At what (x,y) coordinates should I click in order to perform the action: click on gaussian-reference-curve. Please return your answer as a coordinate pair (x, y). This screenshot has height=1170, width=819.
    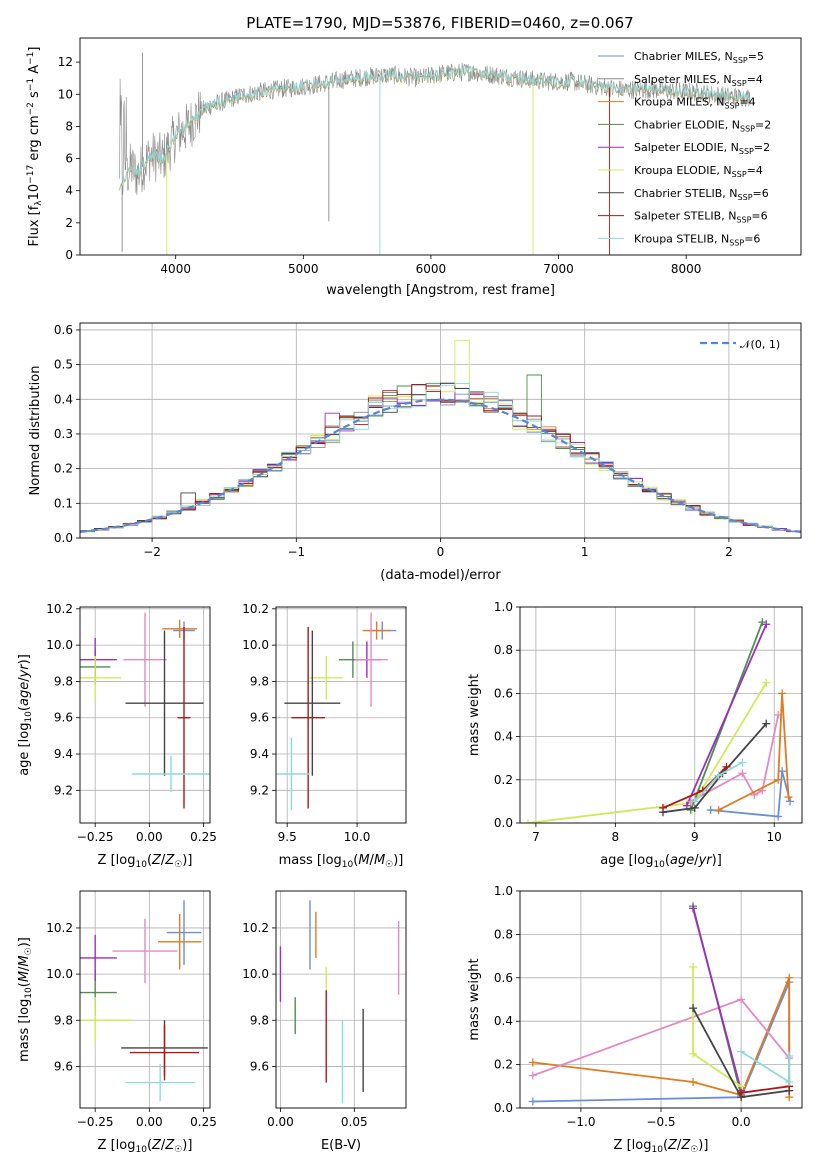
    Looking at the image, I should click on (440, 465).